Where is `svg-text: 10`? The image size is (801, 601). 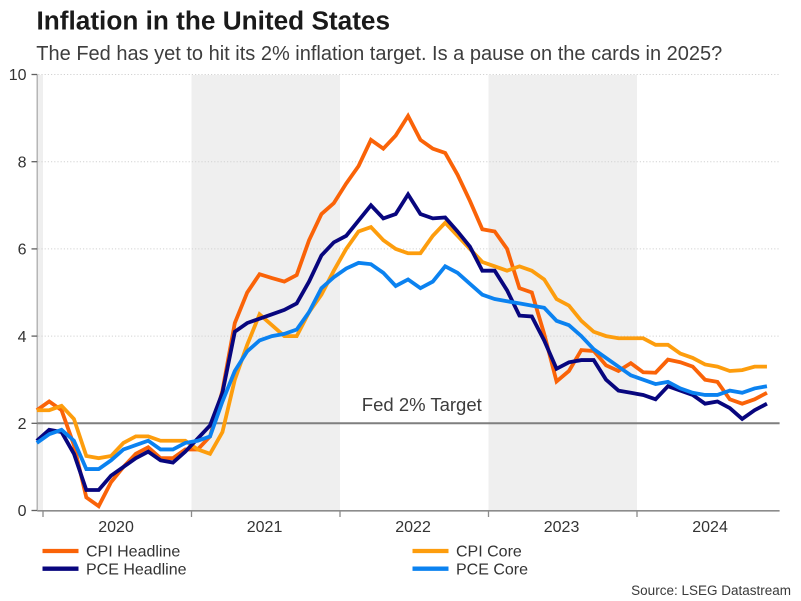
svg-text: 10 is located at coordinates (18, 75).